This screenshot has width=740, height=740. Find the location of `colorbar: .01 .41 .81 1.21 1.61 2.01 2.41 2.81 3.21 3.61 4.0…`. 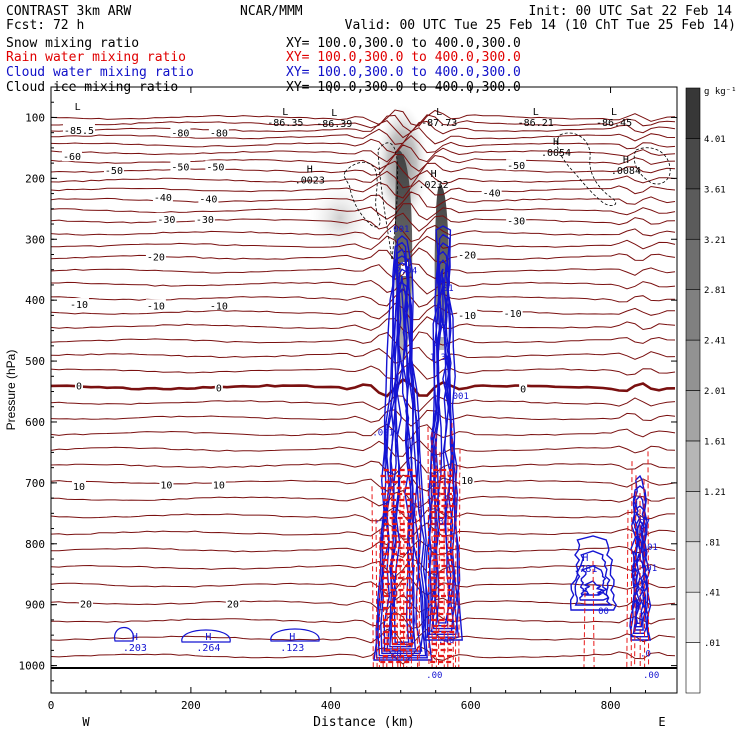

colorbar: .01 .41 .81 1.21 1.61 2.01 2.41 2.81 3.21 3.61 4.0… is located at coordinates (705, 390).